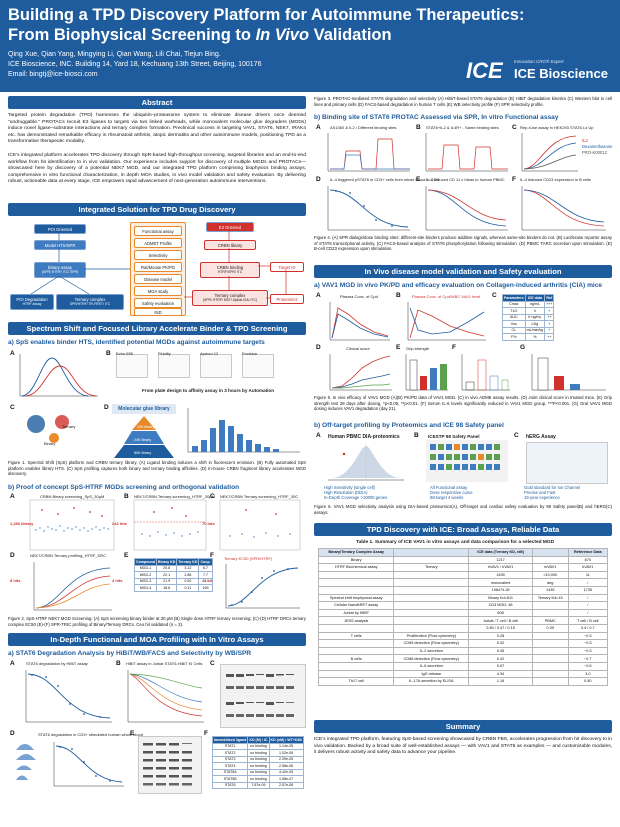  I want to click on lib-10k: 10K library, so click(146, 427).